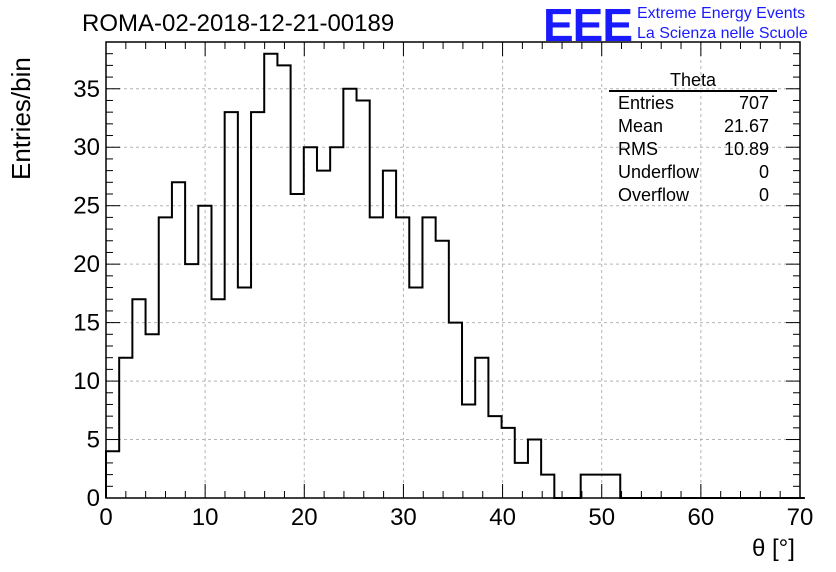 The height and width of the screenshot is (572, 836). Describe the element at coordinates (86, 147) in the screenshot. I see `y-tick-label: 30` at that location.